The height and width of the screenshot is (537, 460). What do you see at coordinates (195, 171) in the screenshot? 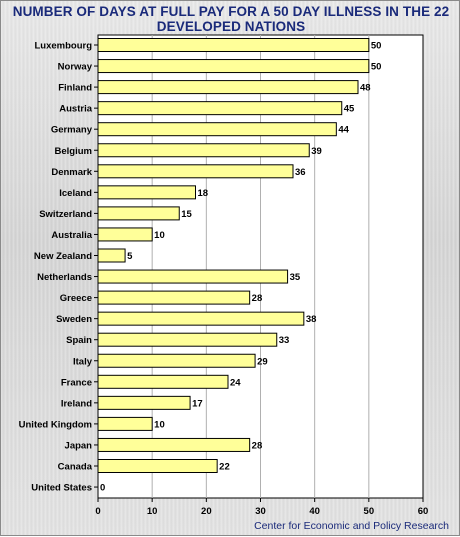
I see `bar-denmark` at bounding box center [195, 171].